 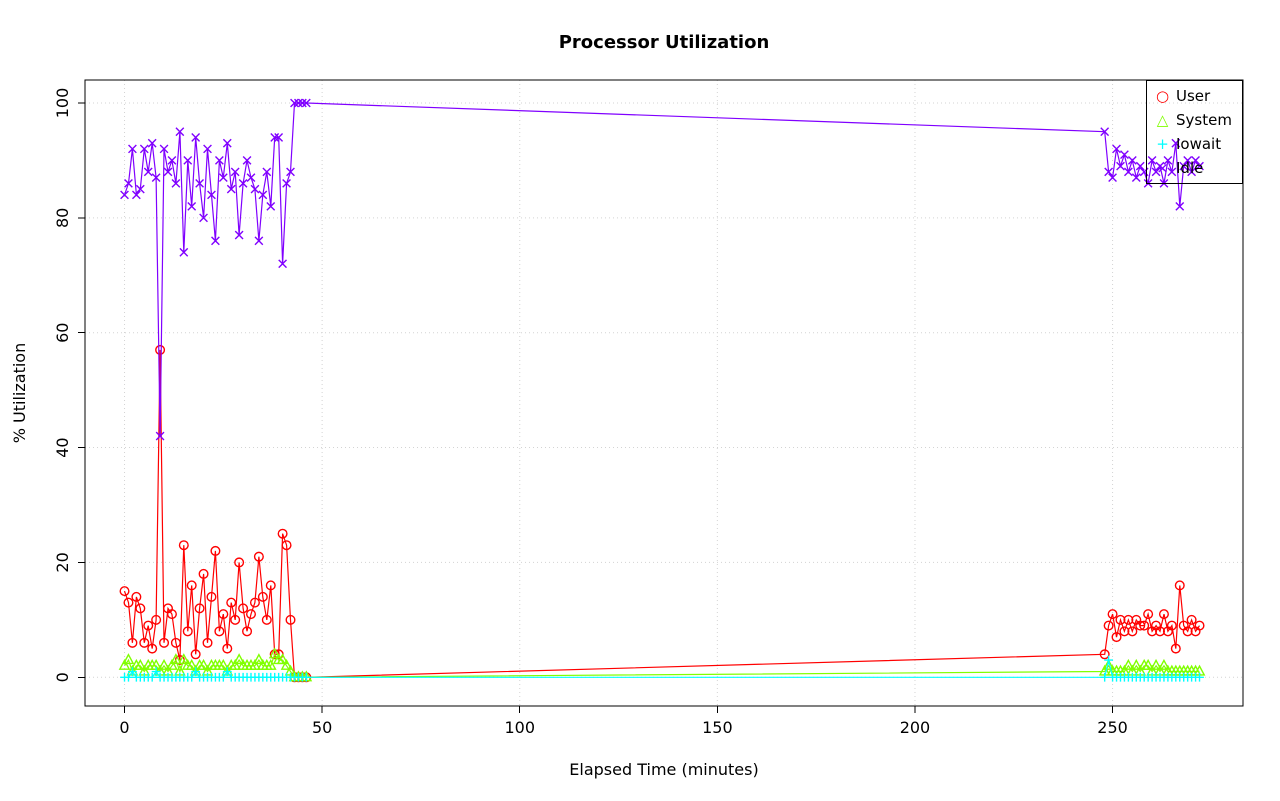 I want to click on legend-label: Iowait, so click(x=1199, y=144).